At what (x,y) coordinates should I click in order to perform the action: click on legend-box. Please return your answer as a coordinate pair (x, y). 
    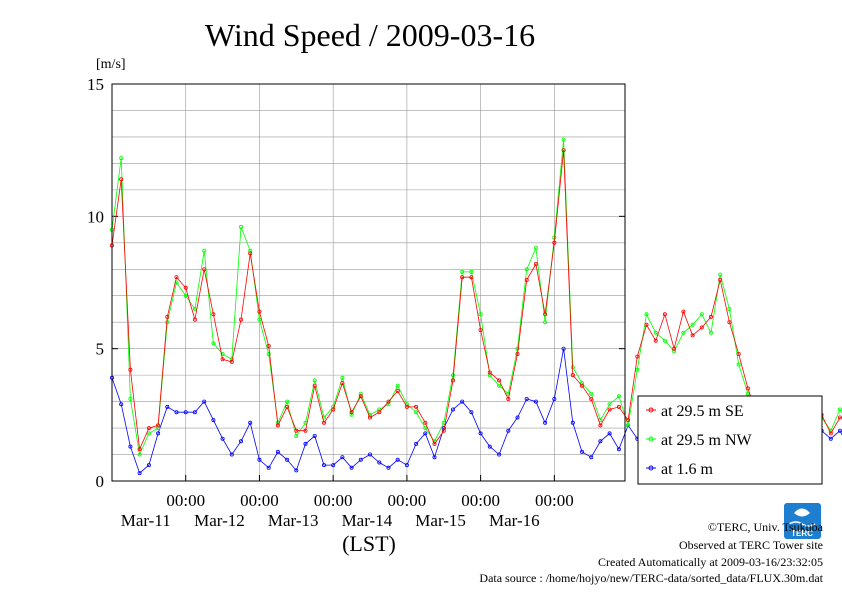
    Looking at the image, I should click on (730, 440).